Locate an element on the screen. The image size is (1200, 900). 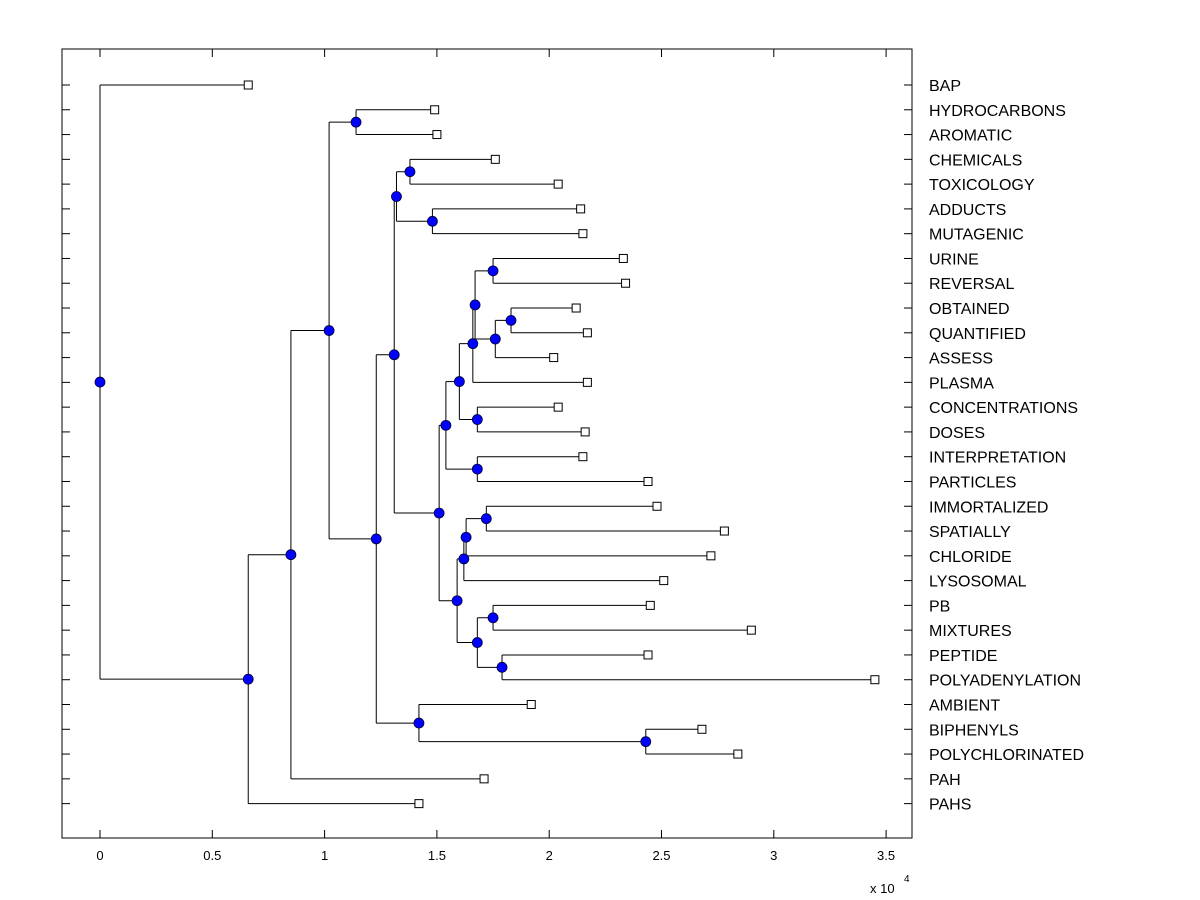
x-tick-label: 0 is located at coordinates (99, 855).